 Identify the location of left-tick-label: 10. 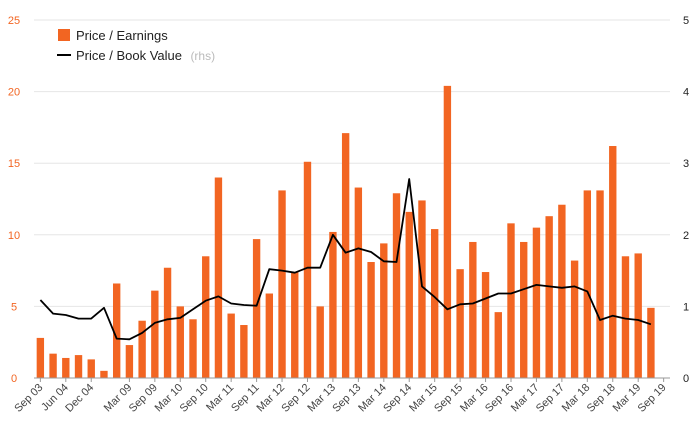
(14, 236).